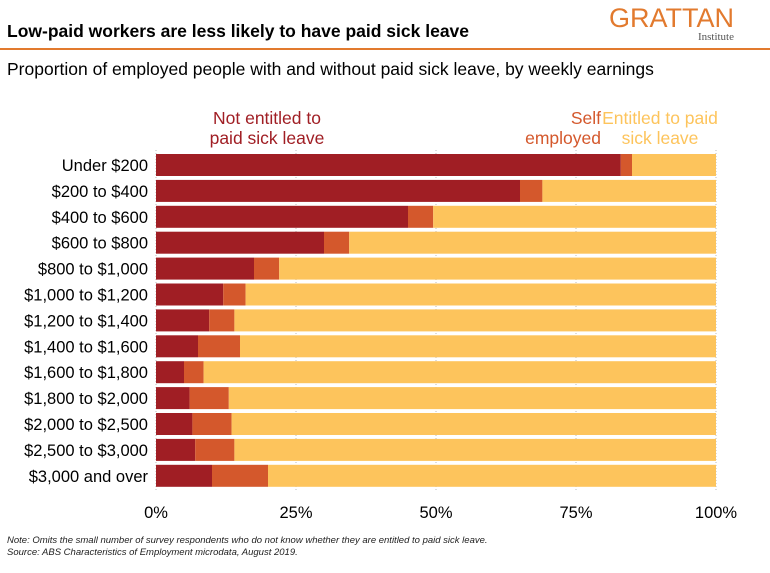  What do you see at coordinates (86, 451) in the screenshot?
I see `category-label: $2,500 to $3,000` at bounding box center [86, 451].